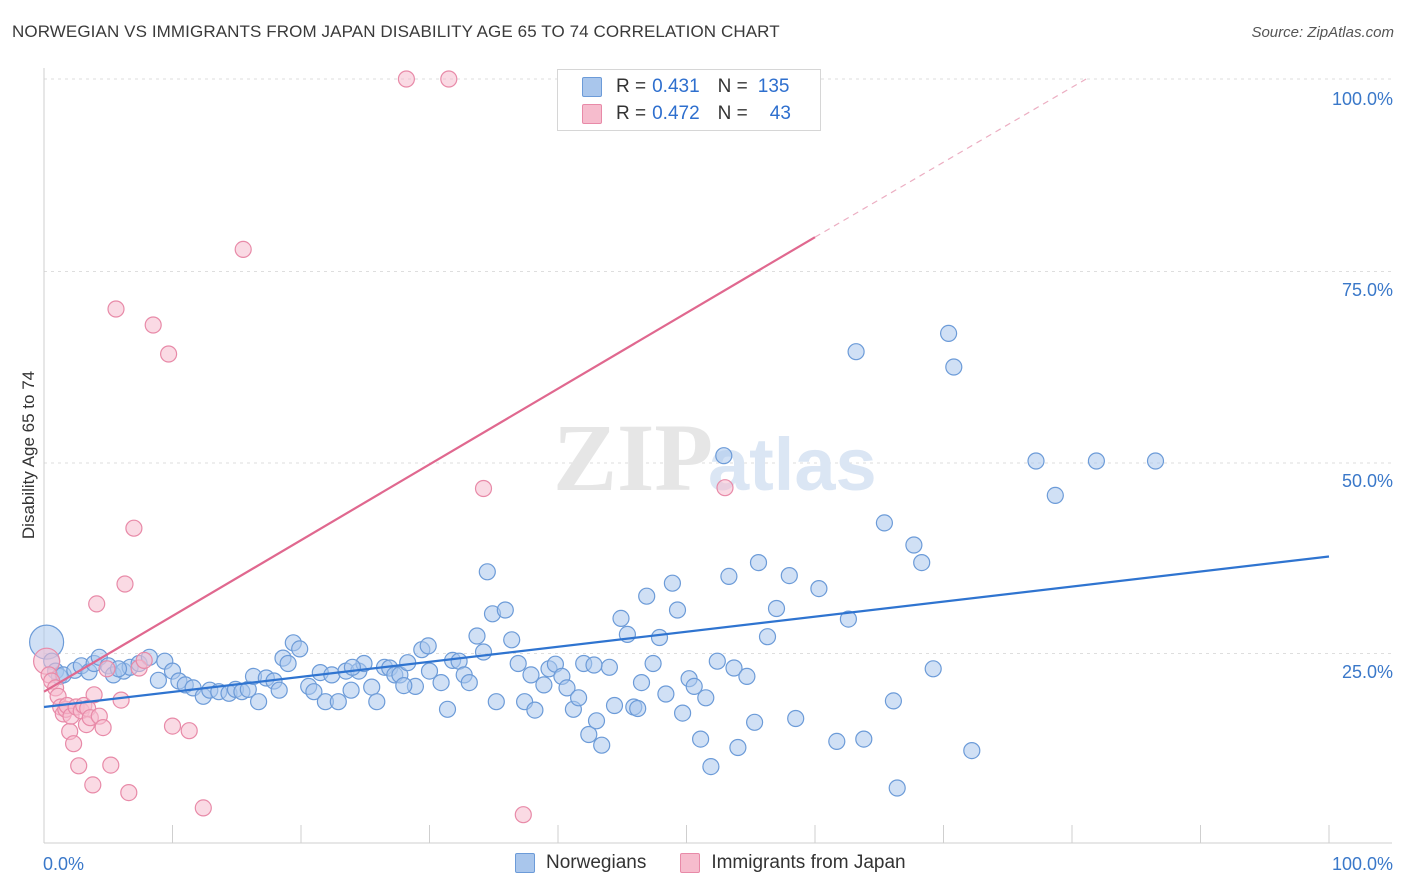 Image resolution: width=1406 pixels, height=892 pixels. Describe the element at coordinates (28, 455) in the screenshot. I see `y-axis-title: Disability Age 65 to 74` at that location.